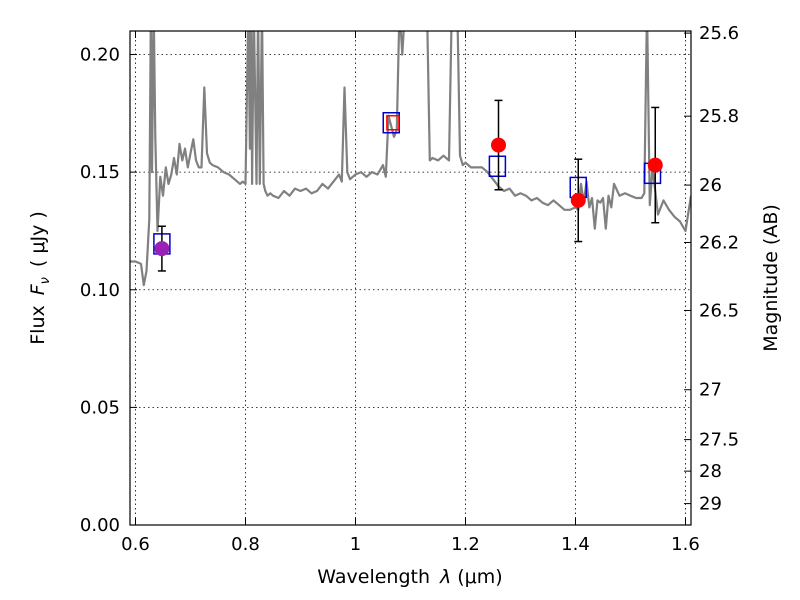 This screenshot has height=600, width=800. I want to click on right-axis-title: Magnitude (AB), so click(771, 278).